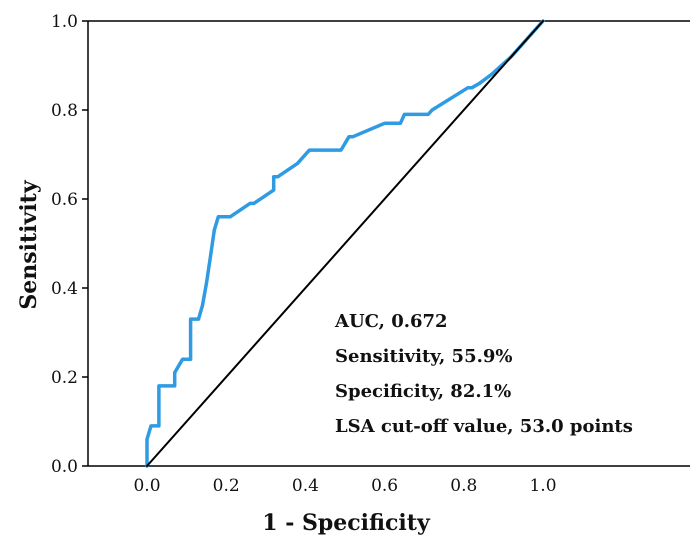 The height and width of the screenshot is (541, 690). I want to click on y-tick-label: 1.0, so click(64, 22).